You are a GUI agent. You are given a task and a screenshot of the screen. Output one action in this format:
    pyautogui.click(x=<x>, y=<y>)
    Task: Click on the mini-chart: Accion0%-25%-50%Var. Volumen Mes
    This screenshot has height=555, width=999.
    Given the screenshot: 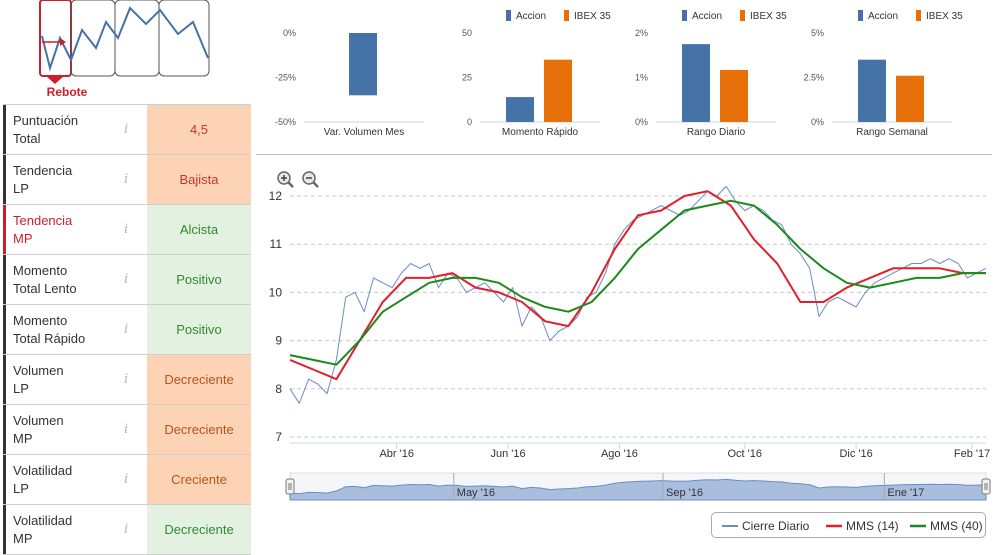 What is the action you would take?
    pyautogui.click(x=349, y=83)
    